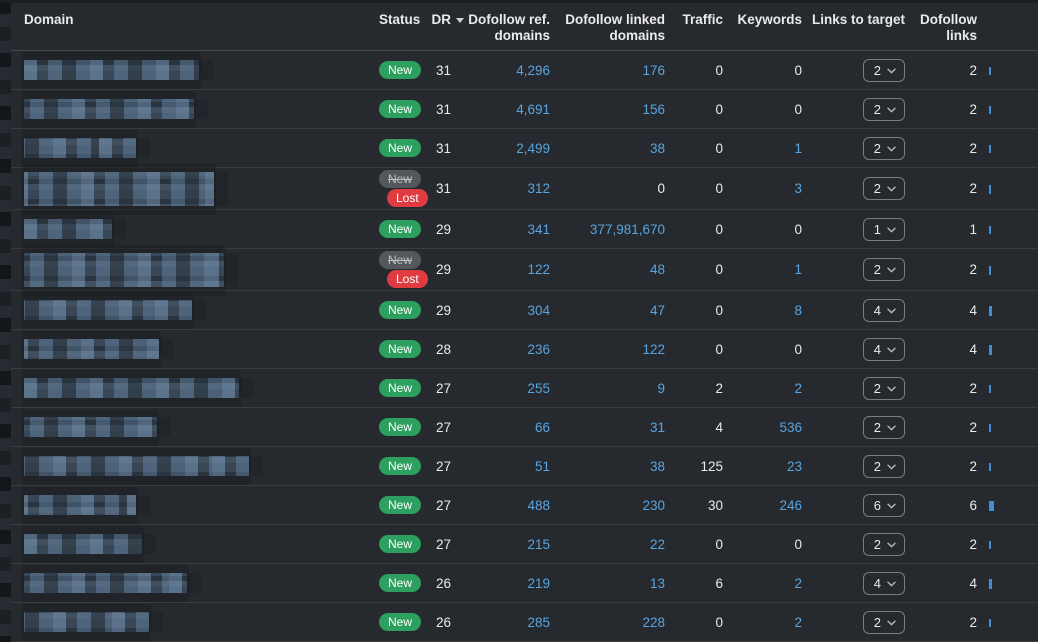  What do you see at coordinates (538, 544) in the screenshot?
I see `dofollow-ref-domains-link: 215` at bounding box center [538, 544].